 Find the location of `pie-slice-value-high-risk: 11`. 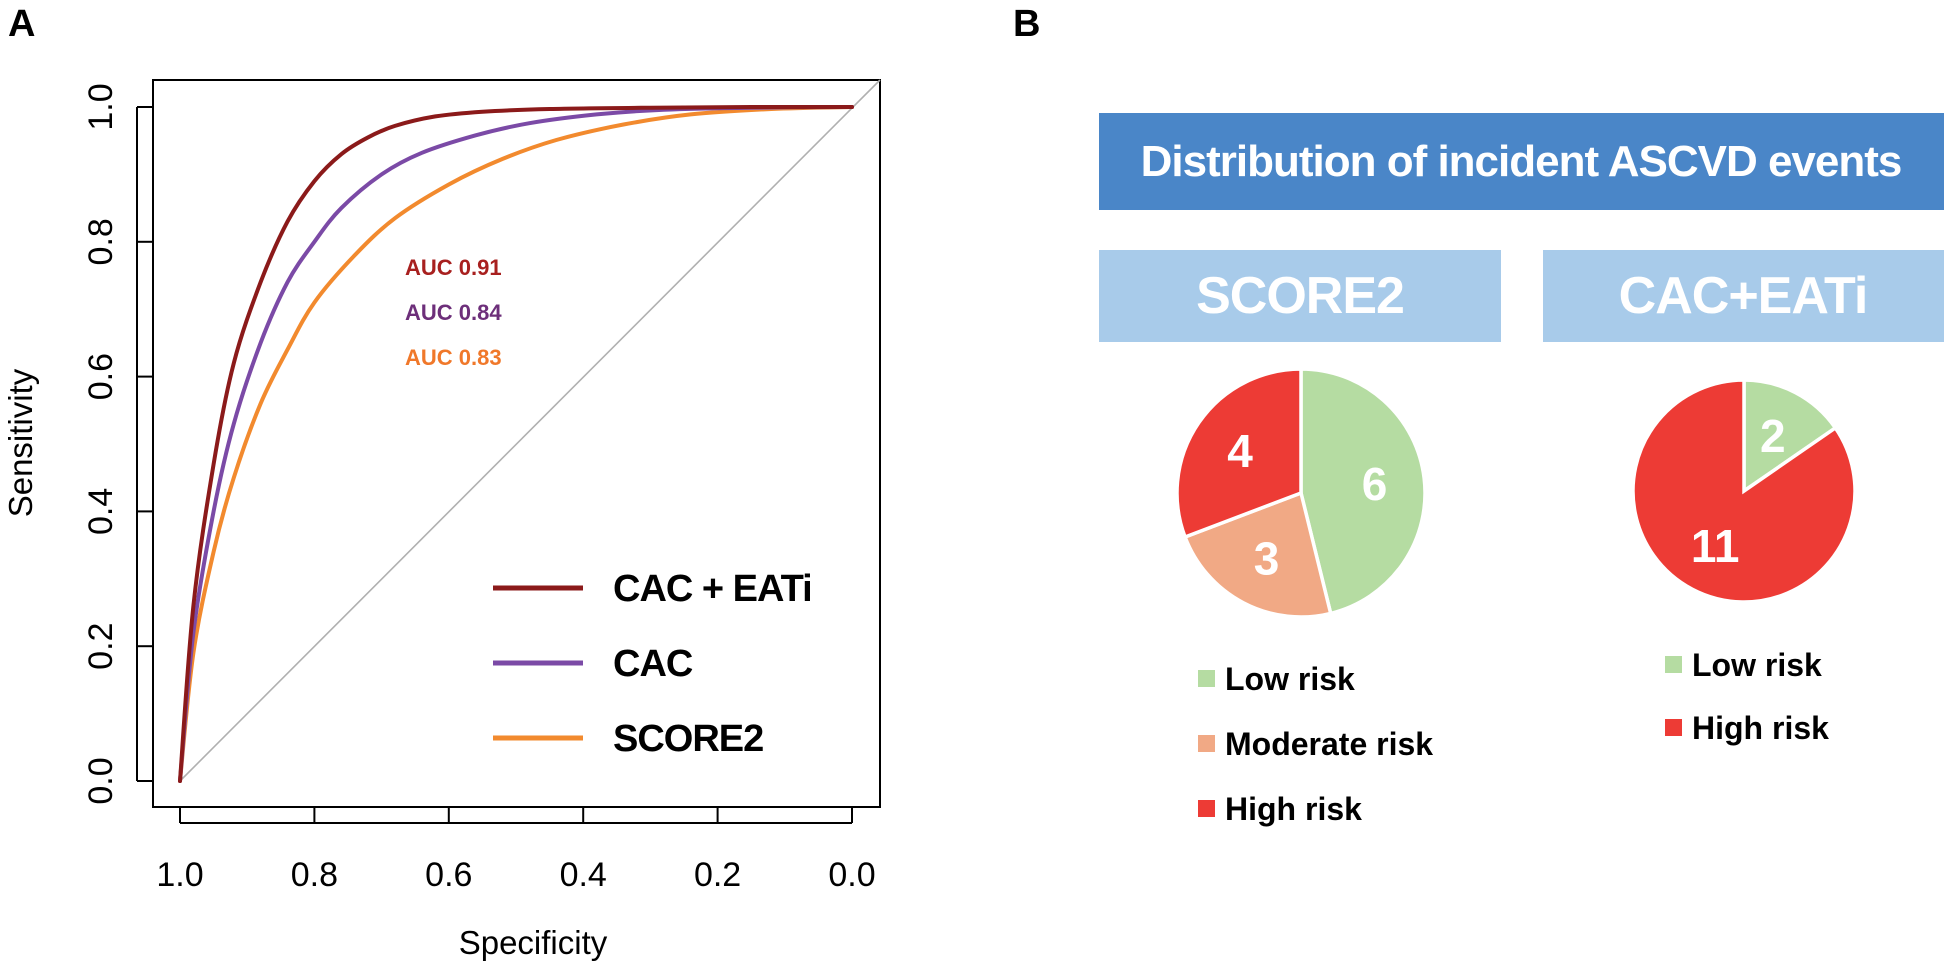

pie-slice-value-high-risk: 11 is located at coordinates (1715, 546).